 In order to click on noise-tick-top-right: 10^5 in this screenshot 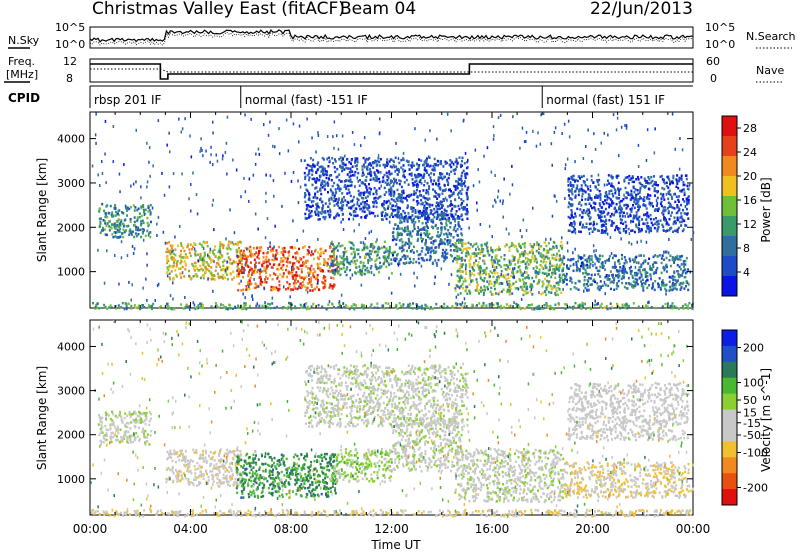, I will do `click(720, 27)`.